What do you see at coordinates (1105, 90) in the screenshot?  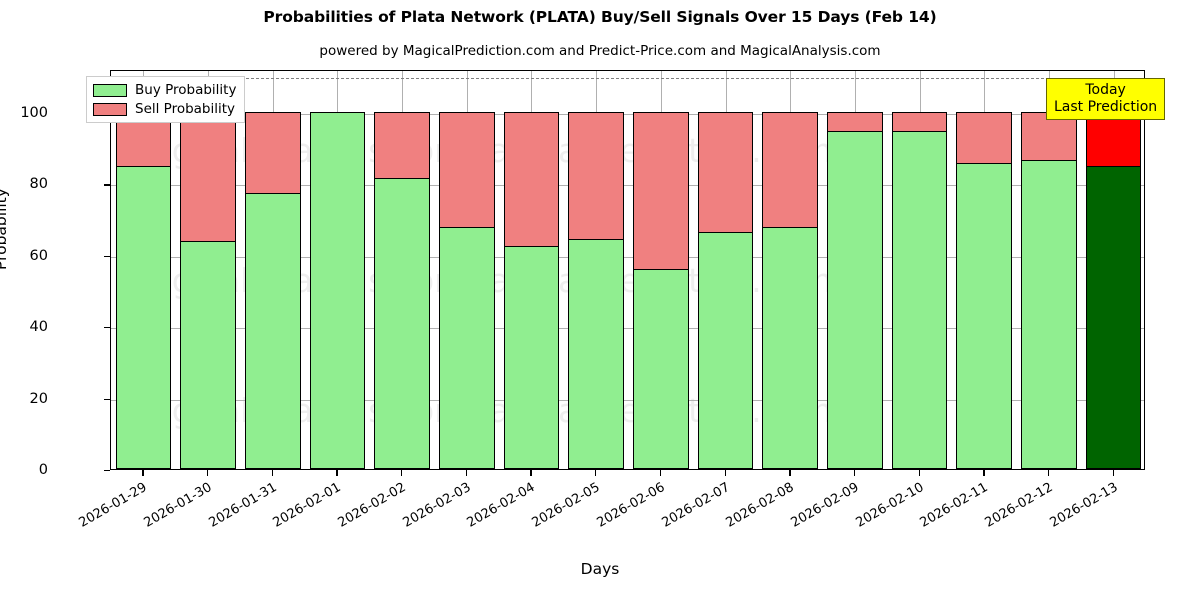 I see `today-annotation-line1: Today` at bounding box center [1105, 90].